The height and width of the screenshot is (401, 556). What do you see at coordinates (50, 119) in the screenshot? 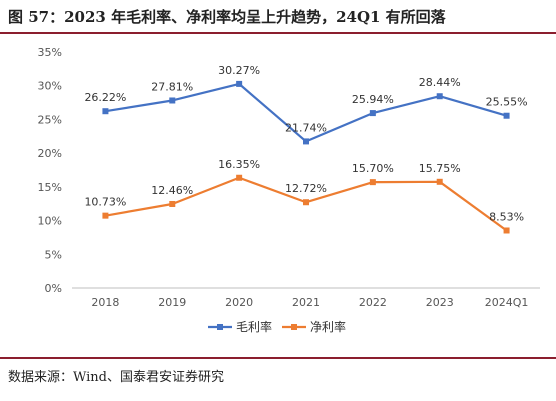
I see `y-tick-label: 25%` at bounding box center [50, 119].